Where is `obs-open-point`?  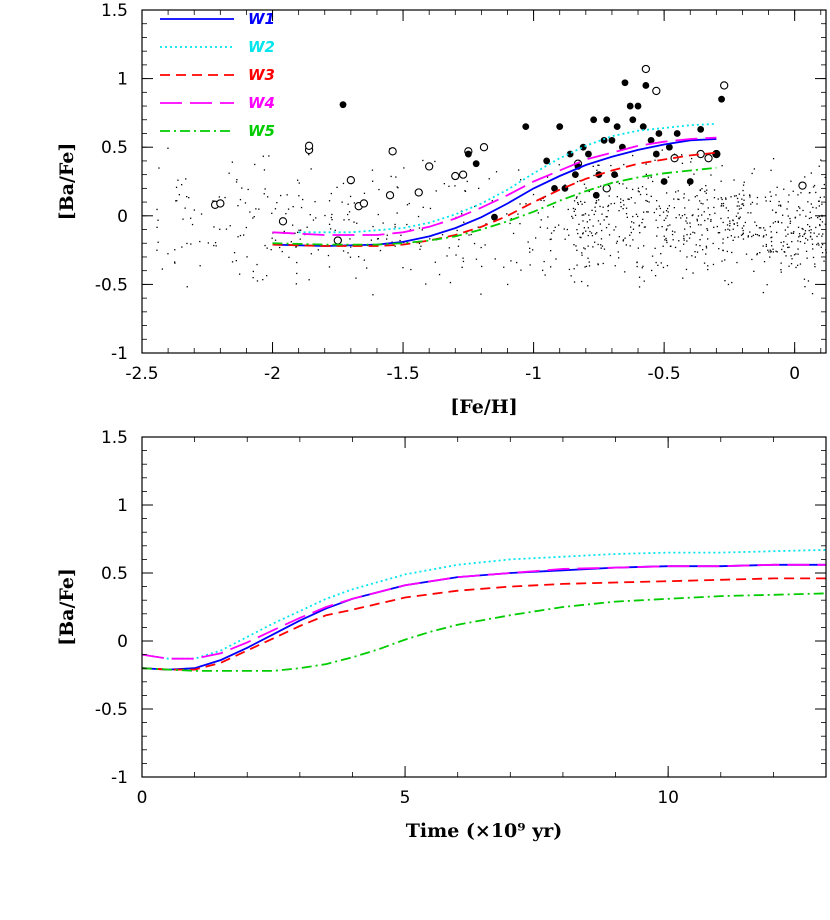
obs-open-point is located at coordinates (390, 195).